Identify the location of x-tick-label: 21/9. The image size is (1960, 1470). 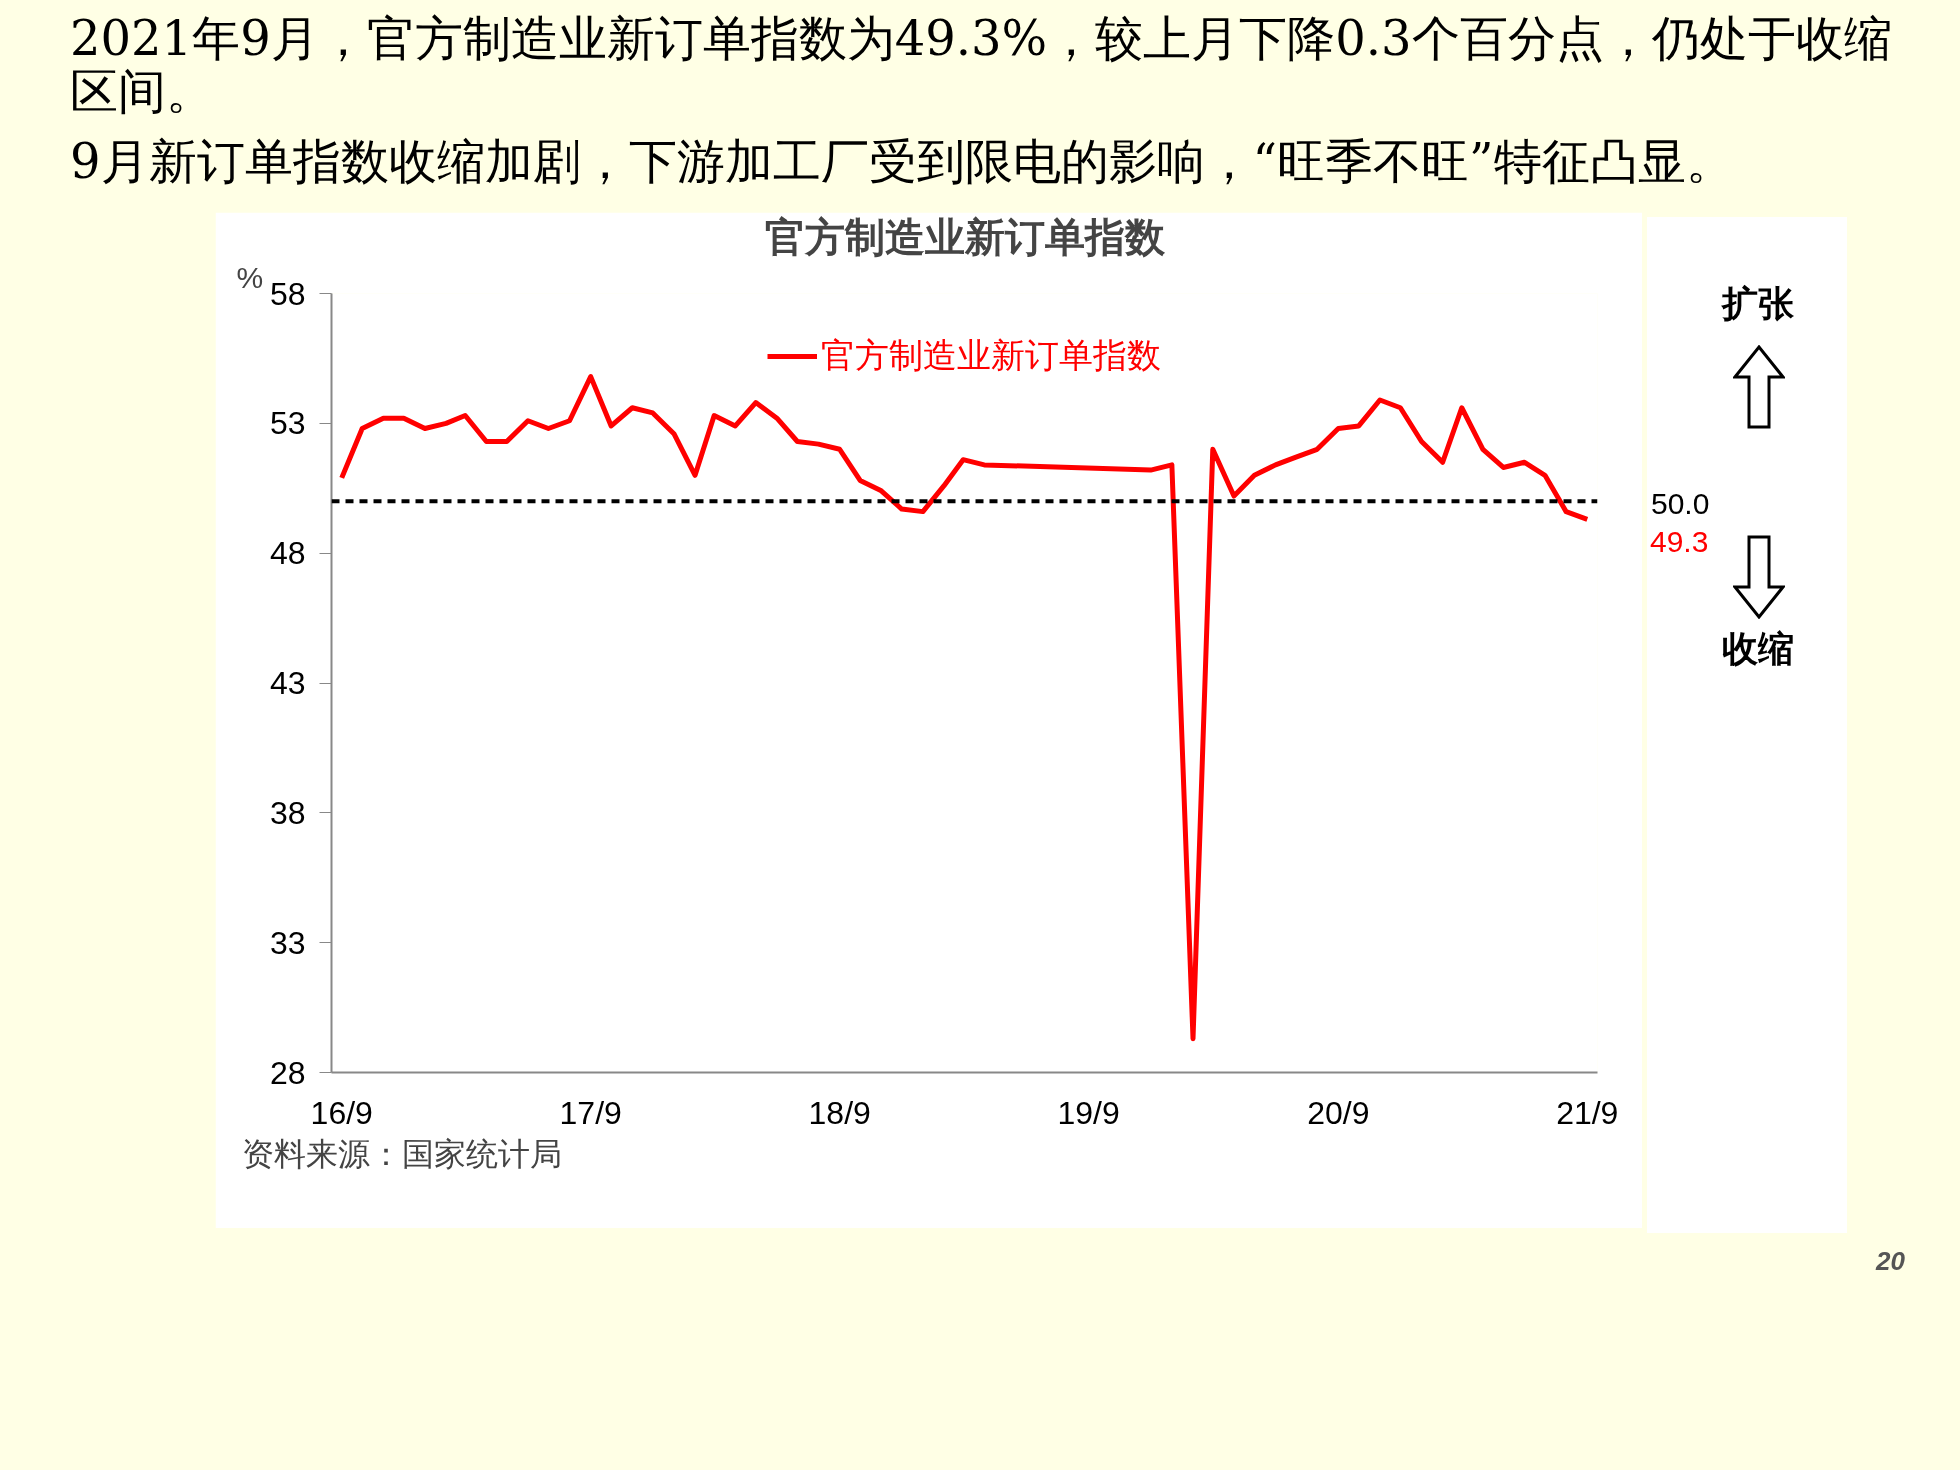
(1587, 1112).